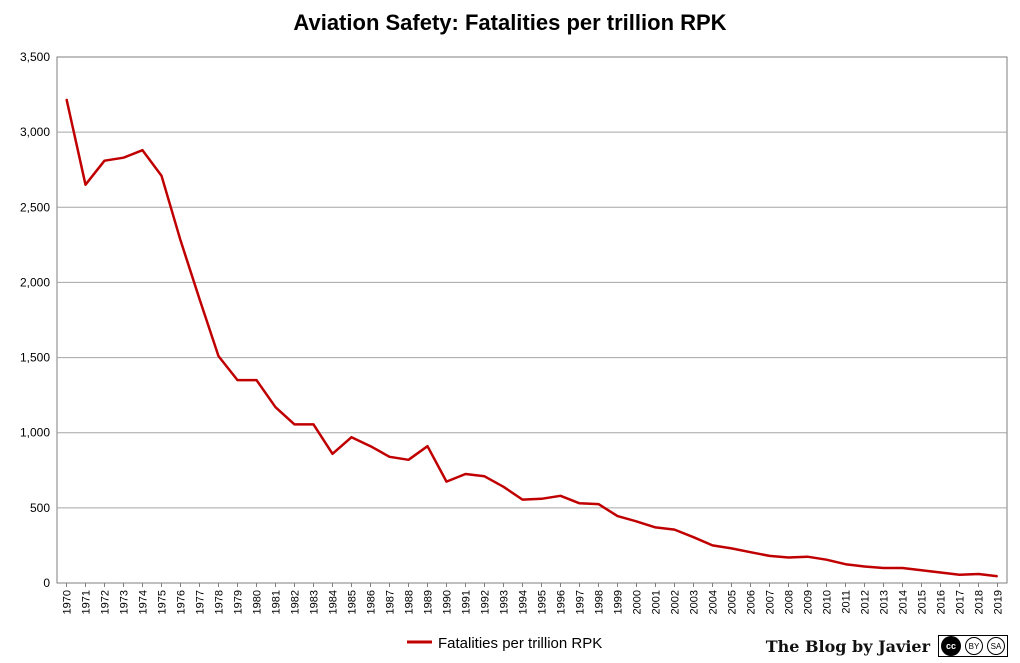  I want to click on credit: The Blog by Javier cc BY SA, so click(887, 646).